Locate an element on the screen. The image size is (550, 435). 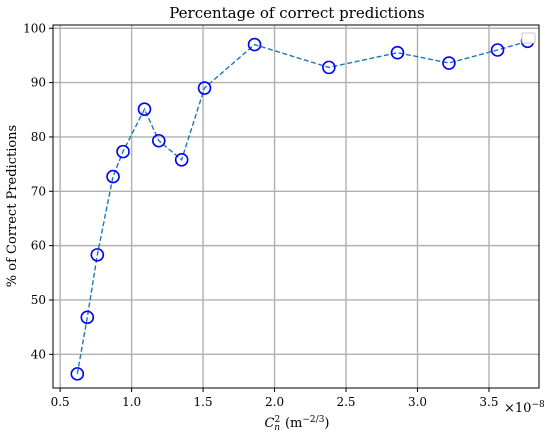
x-tick-label: 2.0 is located at coordinates (274, 402).